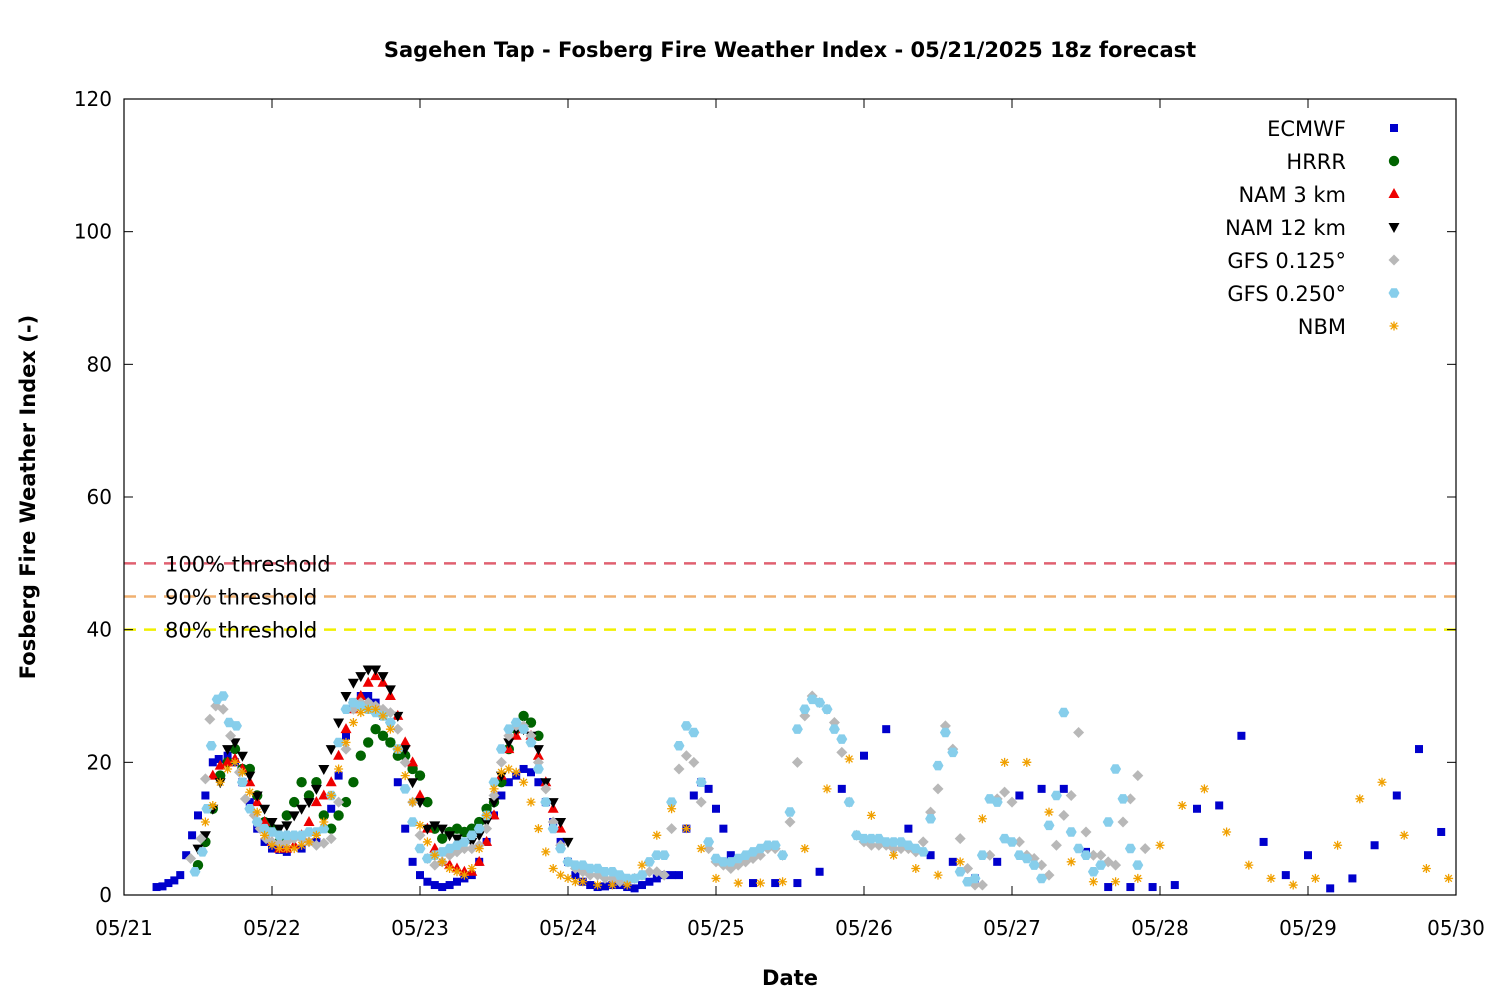 The image size is (1500, 1000). Describe the element at coordinates (1322, 327) in the screenshot. I see `legend-label: NBM` at that location.